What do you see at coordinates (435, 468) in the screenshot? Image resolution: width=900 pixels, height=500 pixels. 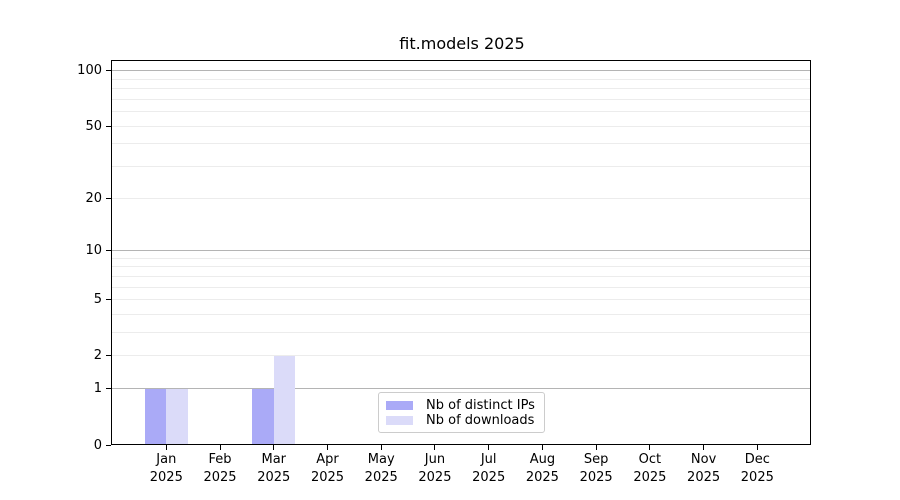 I see `x-tick-label: Jun 2025` at bounding box center [435, 468].